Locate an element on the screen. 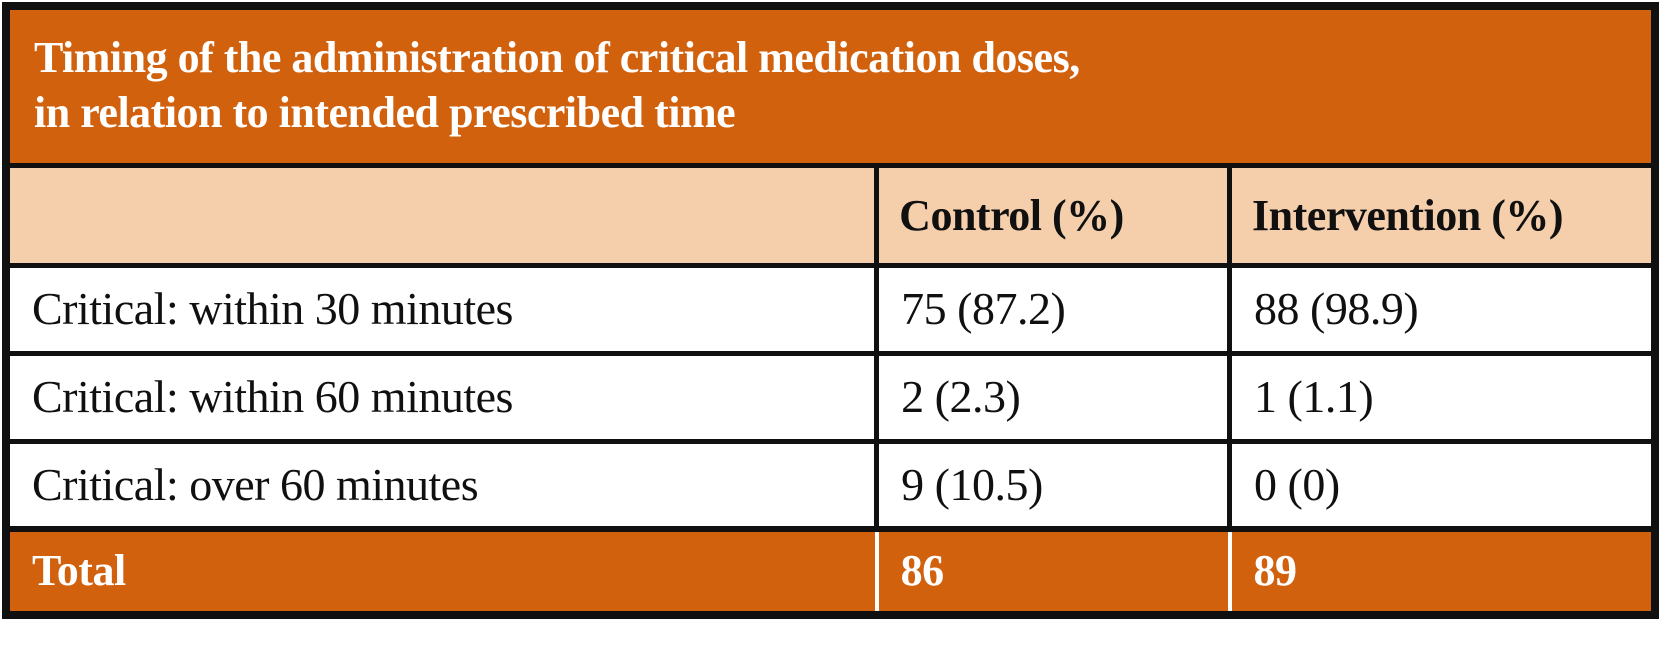 Image resolution: width=1667 pixels, height=661 pixels. intervention-value: 1 (1.1) is located at coordinates (1442, 397).